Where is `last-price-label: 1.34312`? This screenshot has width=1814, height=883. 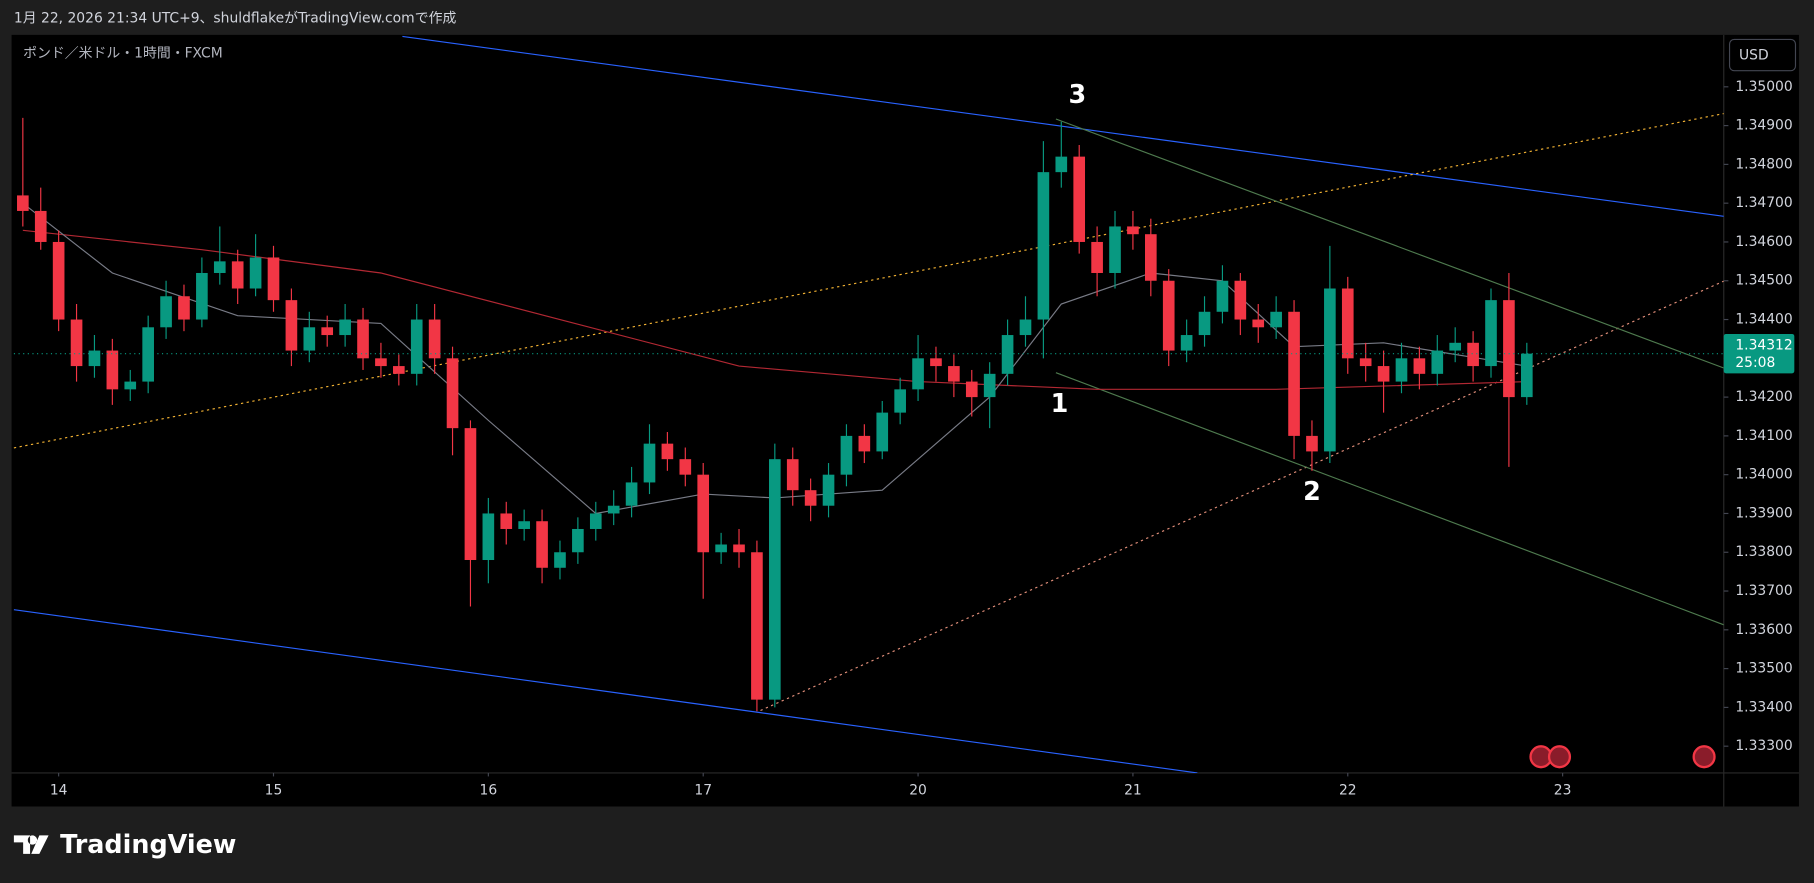
last-price-label: 1.34312 is located at coordinates (1763, 346).